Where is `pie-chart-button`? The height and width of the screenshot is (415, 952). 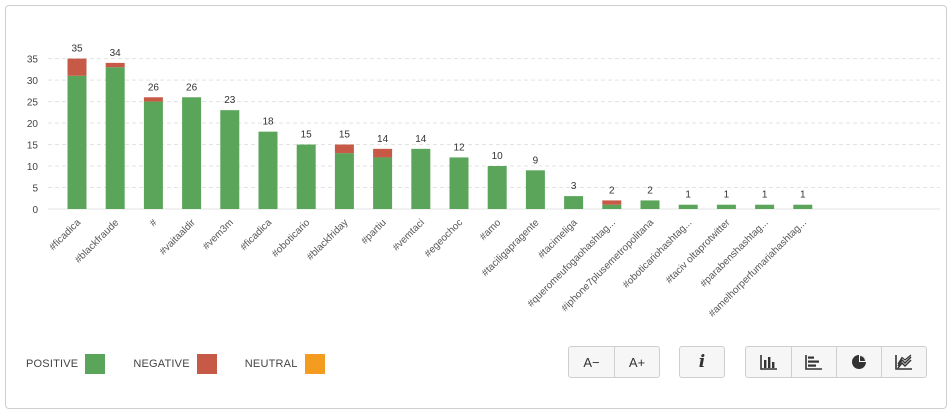 pie-chart-button is located at coordinates (858, 362).